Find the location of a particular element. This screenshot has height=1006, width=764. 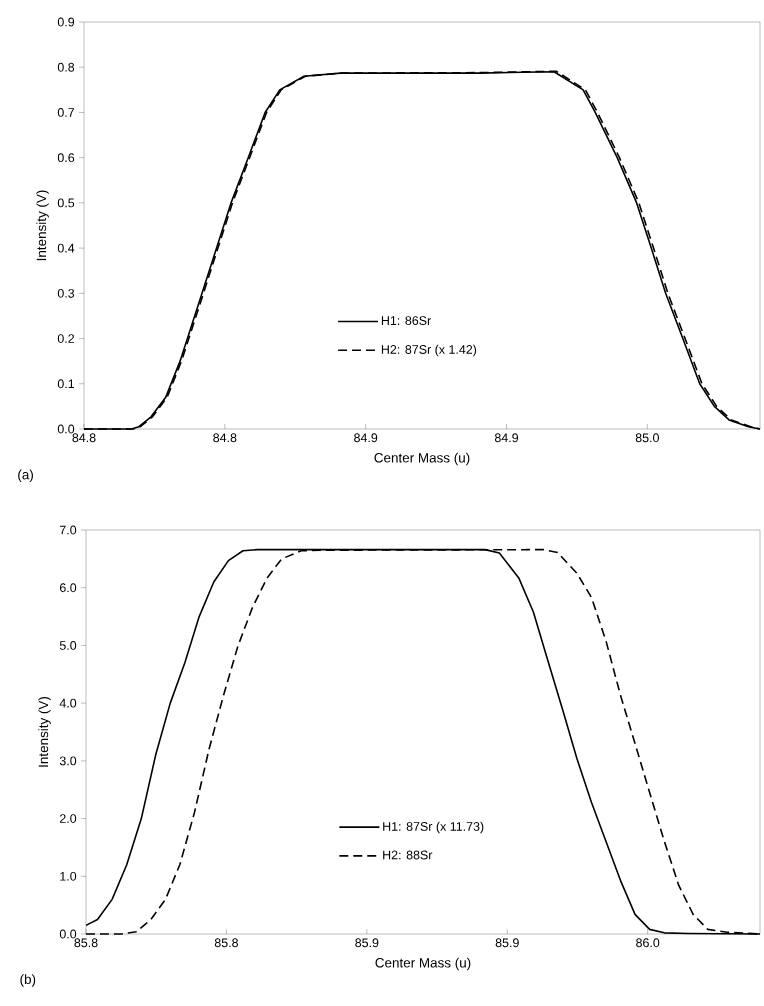

y-tick-label: 5.0 is located at coordinates (68, 645).